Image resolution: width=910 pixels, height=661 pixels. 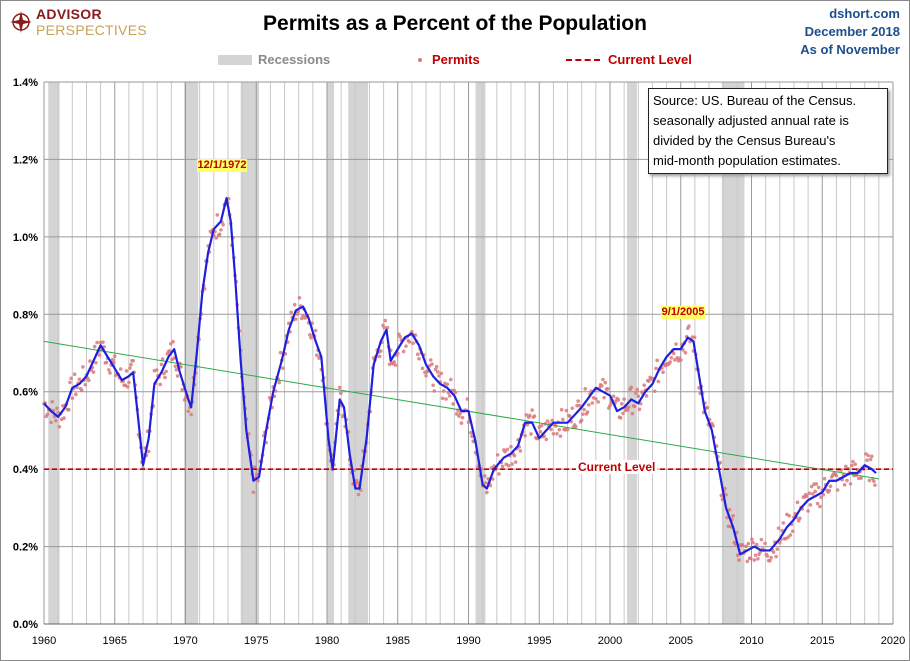 I want to click on y-tick-label: 1.2%, so click(x=25, y=160).